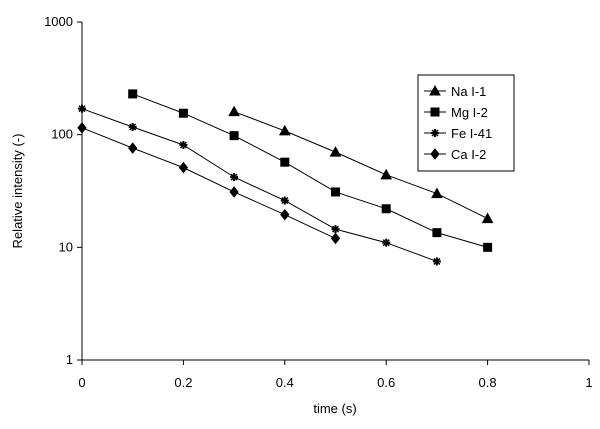 The height and width of the screenshot is (429, 600). What do you see at coordinates (469, 112) in the screenshot?
I see `legend-label-mg-i-2: Mg I-2` at bounding box center [469, 112].